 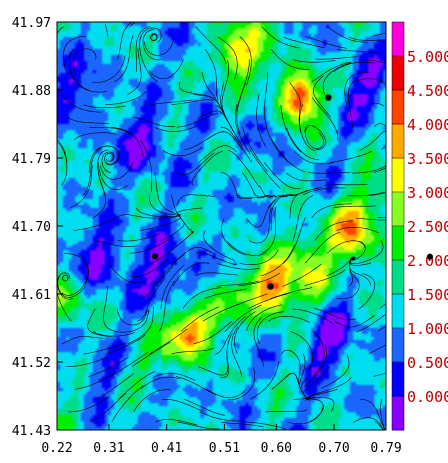 I want to click on x-tick-label: 0.79, so click(x=385, y=448).